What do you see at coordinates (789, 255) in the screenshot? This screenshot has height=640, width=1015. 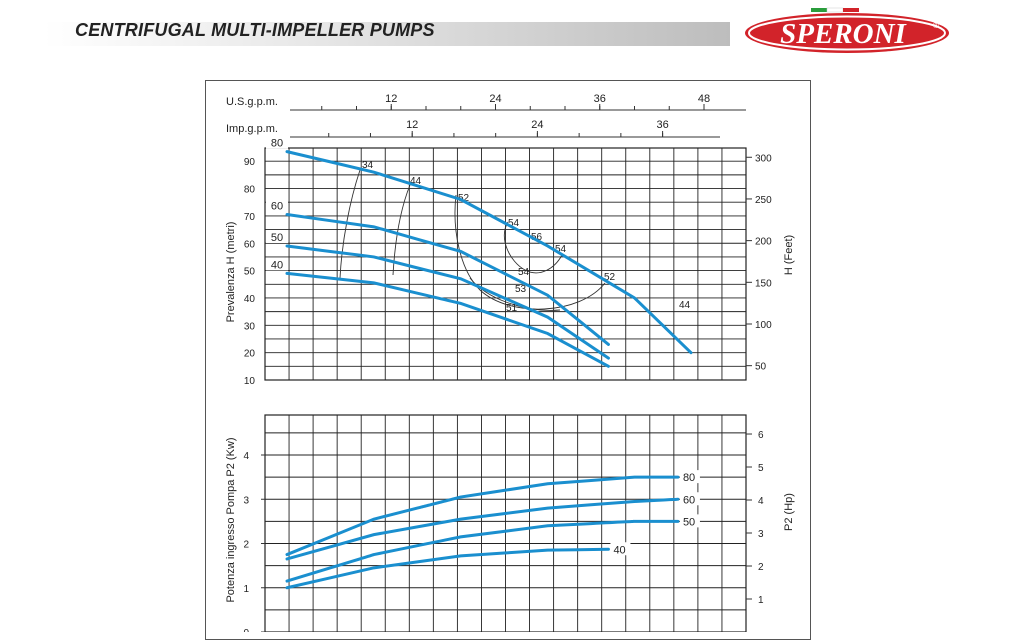 I see `head-right-axis-label: H (Feet)` at bounding box center [789, 255].